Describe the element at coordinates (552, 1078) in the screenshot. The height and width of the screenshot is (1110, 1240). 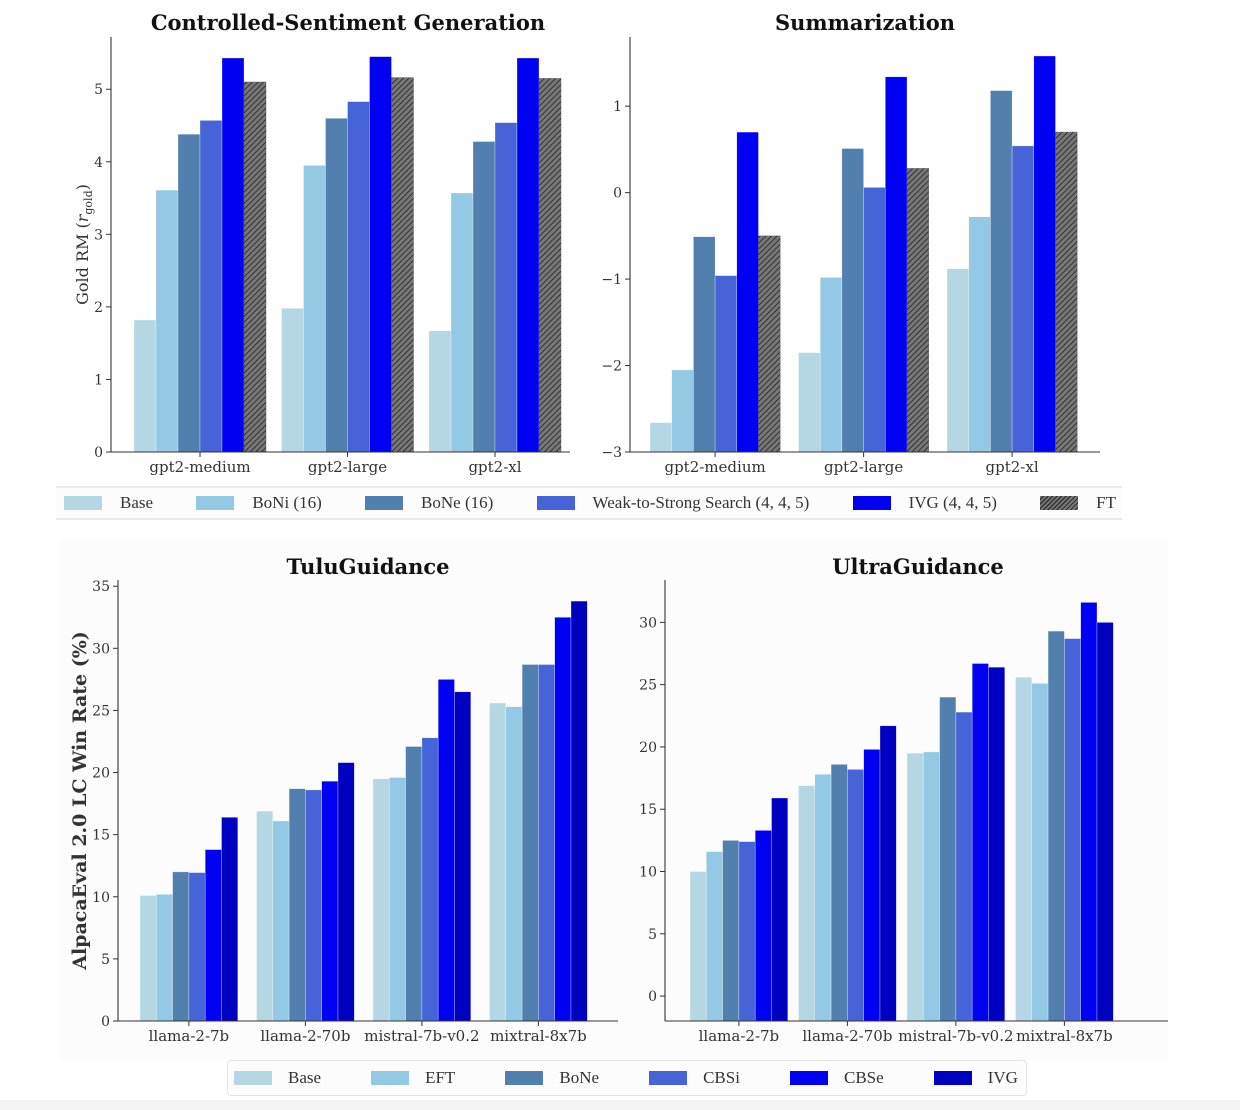
I see `legend-item-bone: BoNe` at that location.